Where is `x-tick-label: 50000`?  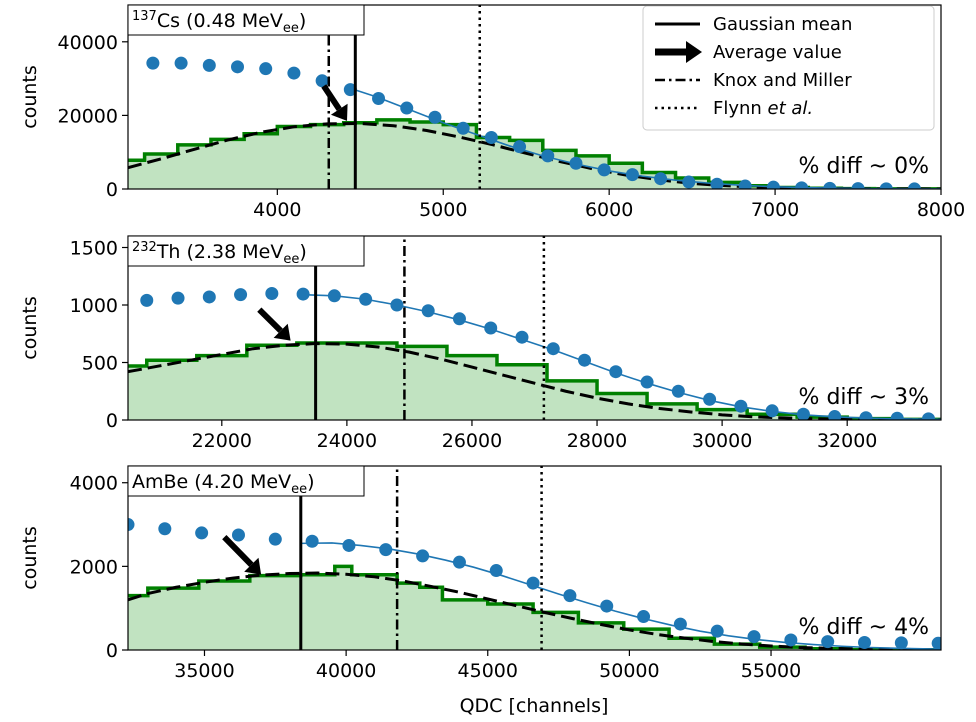
x-tick-label: 50000 is located at coordinates (629, 671).